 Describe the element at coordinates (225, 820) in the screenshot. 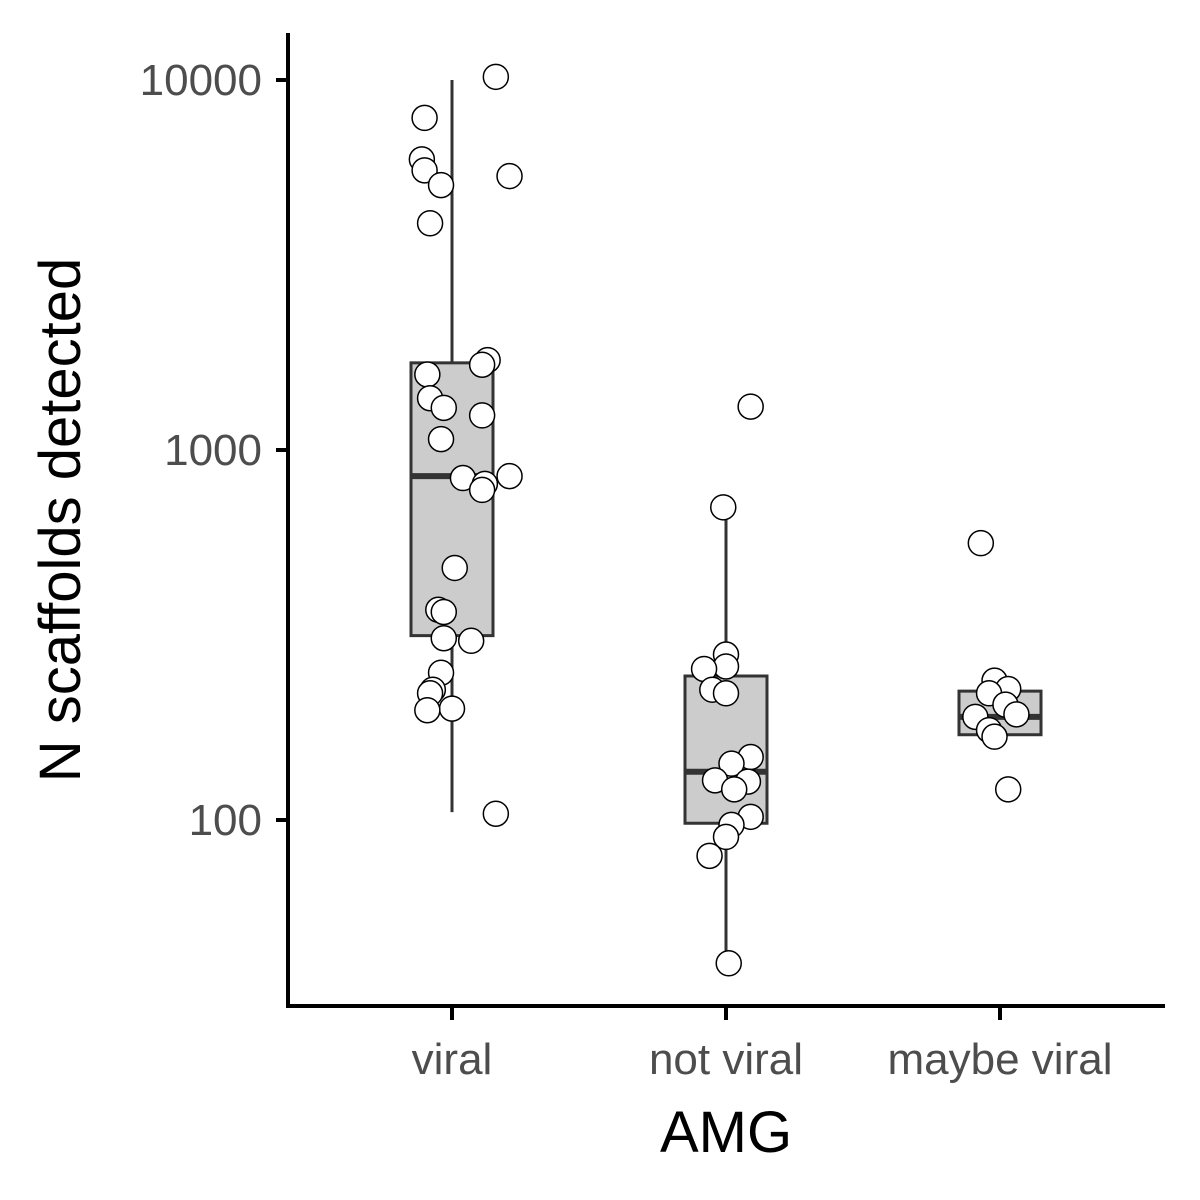

I see `y-tick-label: 100` at that location.